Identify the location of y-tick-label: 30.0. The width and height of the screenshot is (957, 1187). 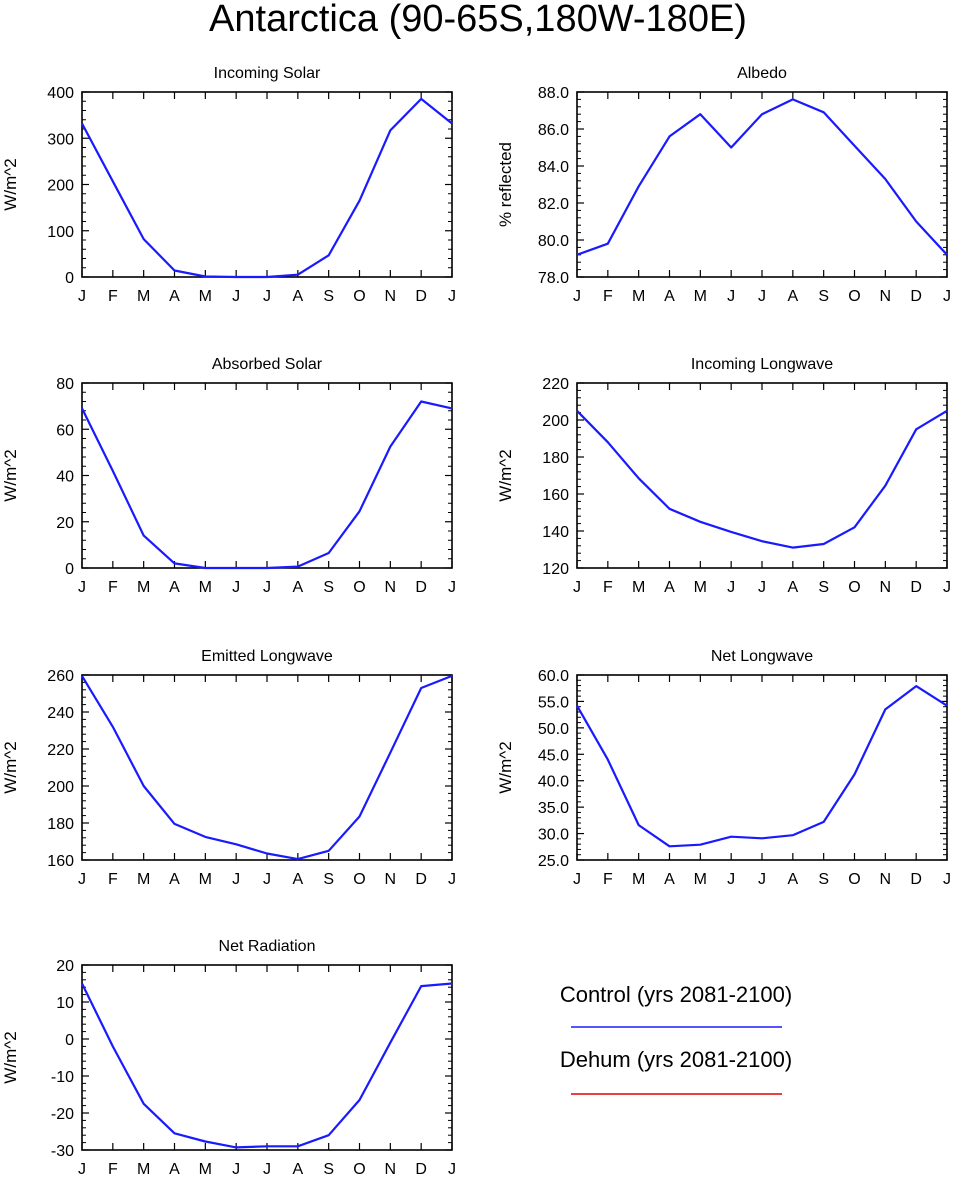
(553, 835).